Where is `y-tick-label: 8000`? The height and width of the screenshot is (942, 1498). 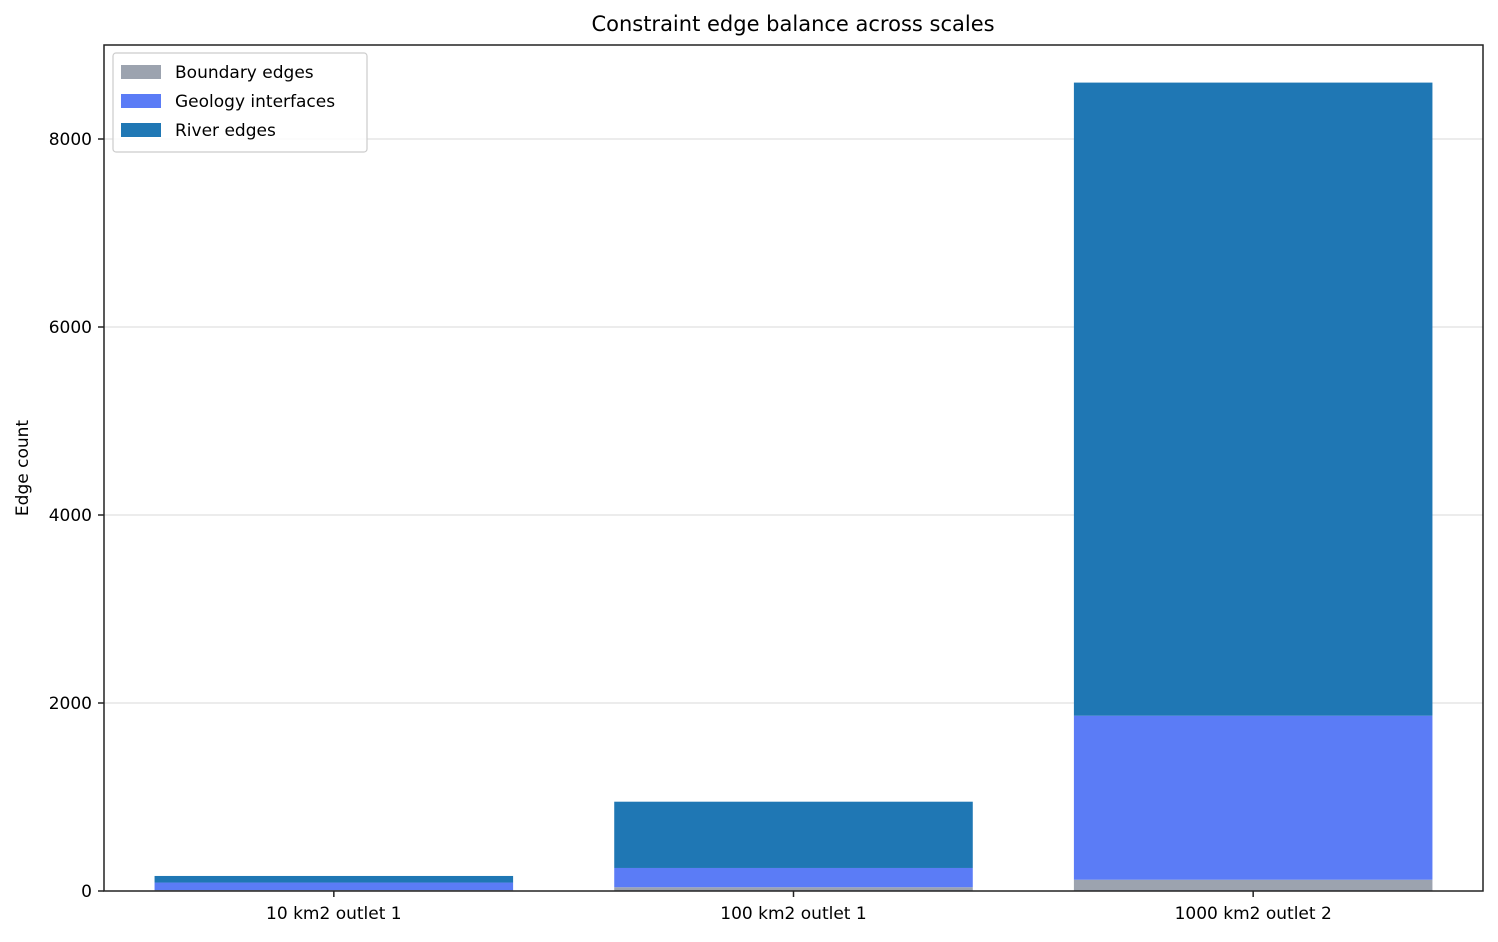 y-tick-label: 8000 is located at coordinates (70, 140).